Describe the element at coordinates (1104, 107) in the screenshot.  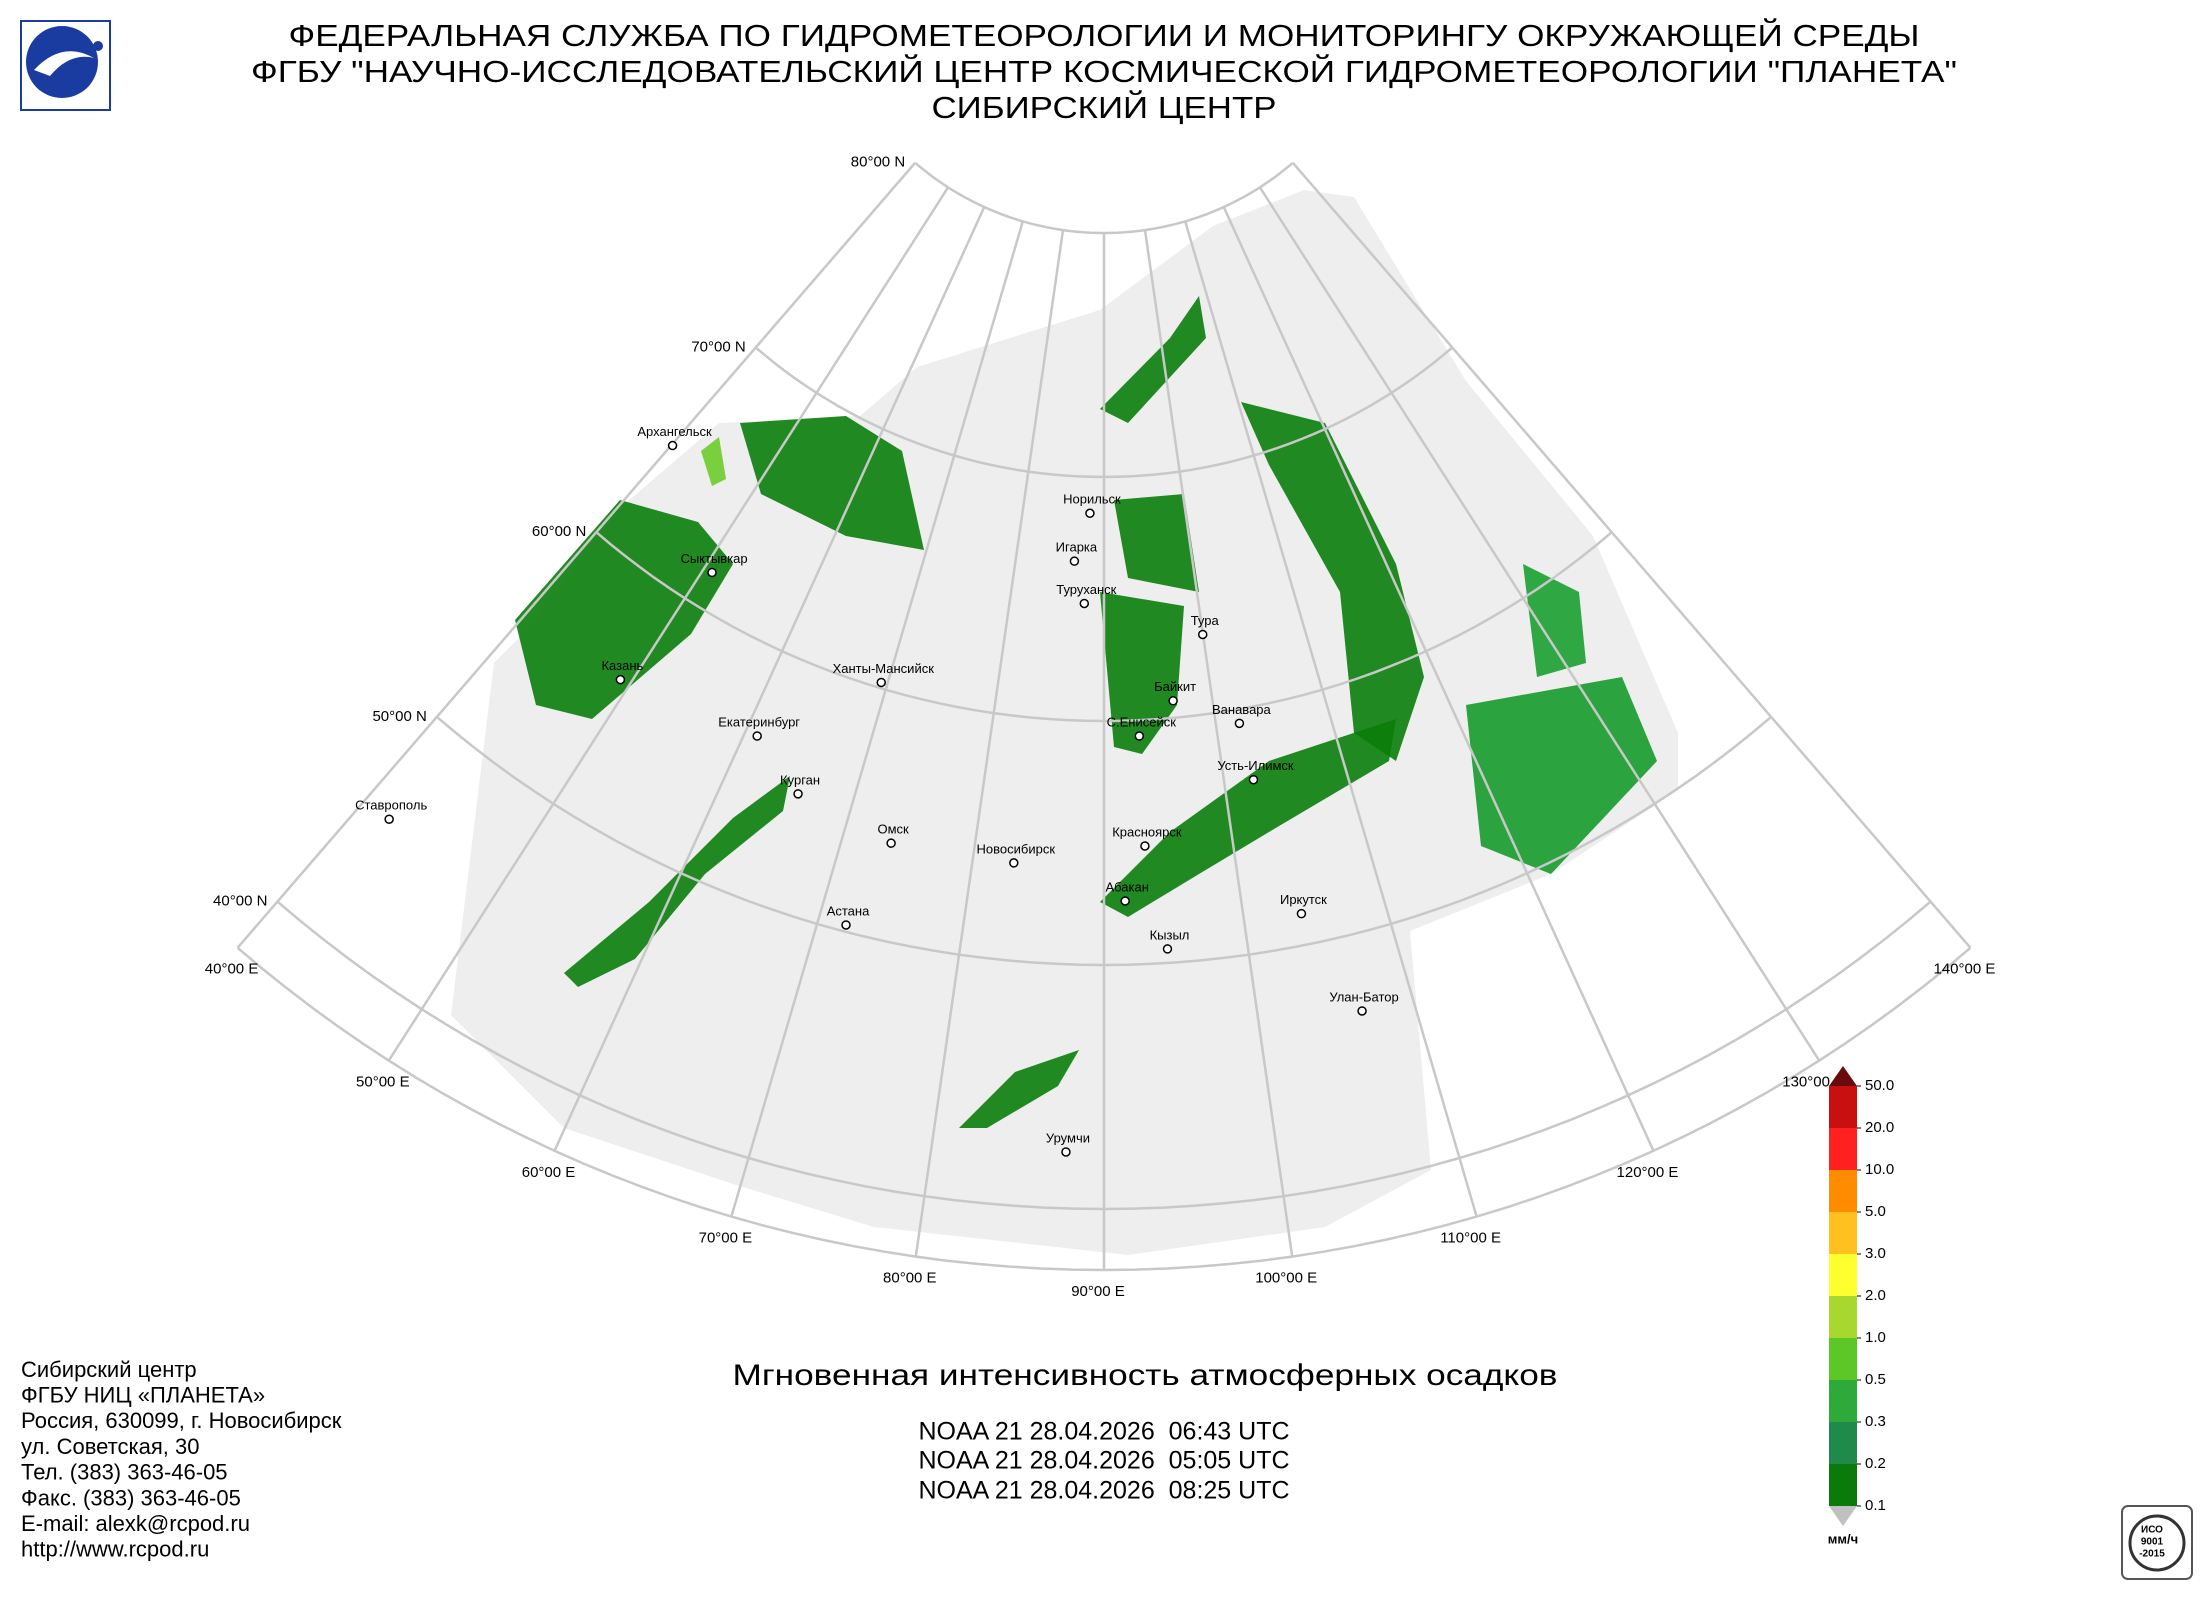
I see `header-line: СИБИРСКИЙ ЦЕНТР` at that location.